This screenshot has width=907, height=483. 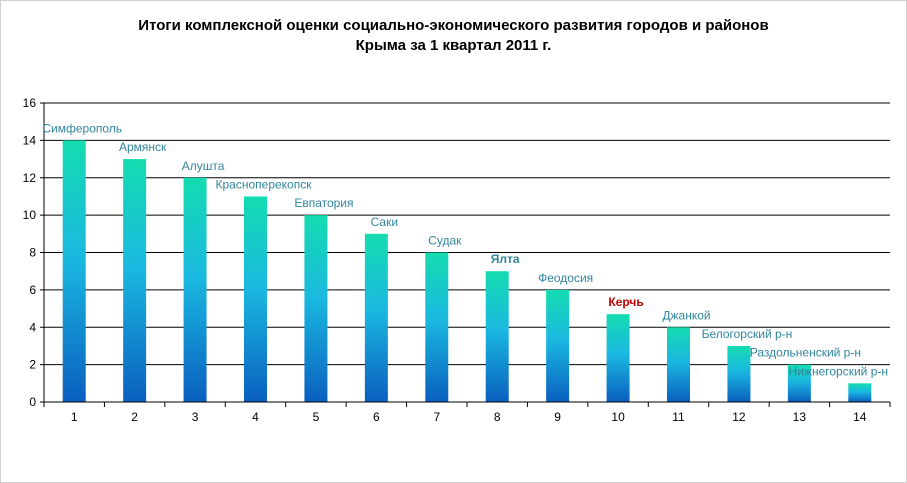 What do you see at coordinates (445, 241) in the screenshot?
I see `bar-data-label: Судак` at bounding box center [445, 241].